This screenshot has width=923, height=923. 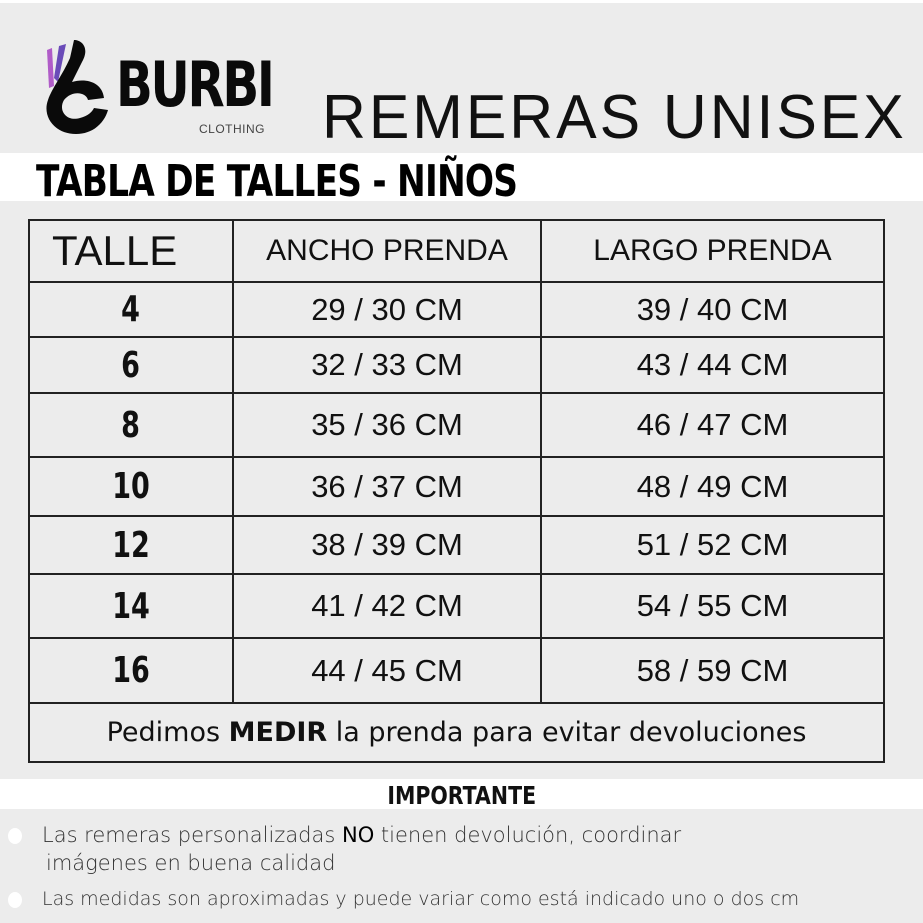 I want to click on largo-cell: 54 / 55 CM, so click(x=712, y=606).